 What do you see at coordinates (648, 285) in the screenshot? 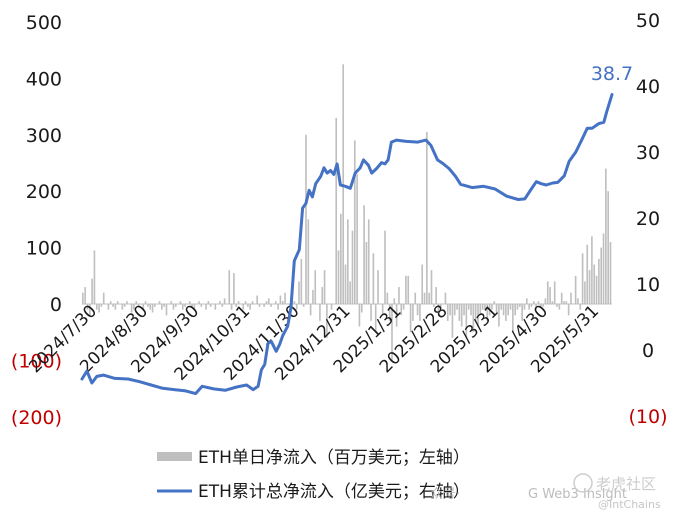
I see `right-tick-label: 10` at bounding box center [648, 285].